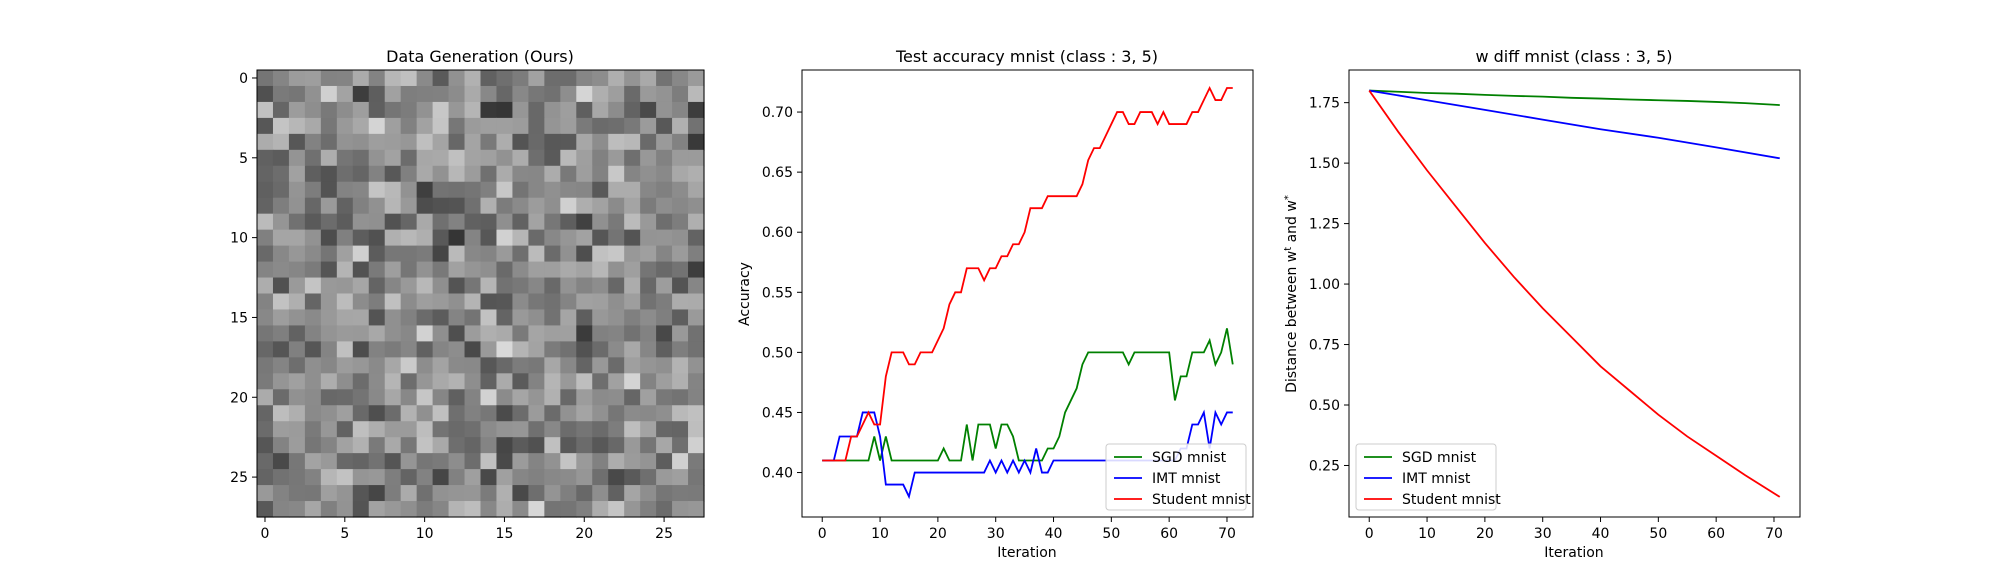 The height and width of the screenshot is (580, 2000). What do you see at coordinates (1324, 285) in the screenshot?
I see `y-tick-label: 1.00` at bounding box center [1324, 285].